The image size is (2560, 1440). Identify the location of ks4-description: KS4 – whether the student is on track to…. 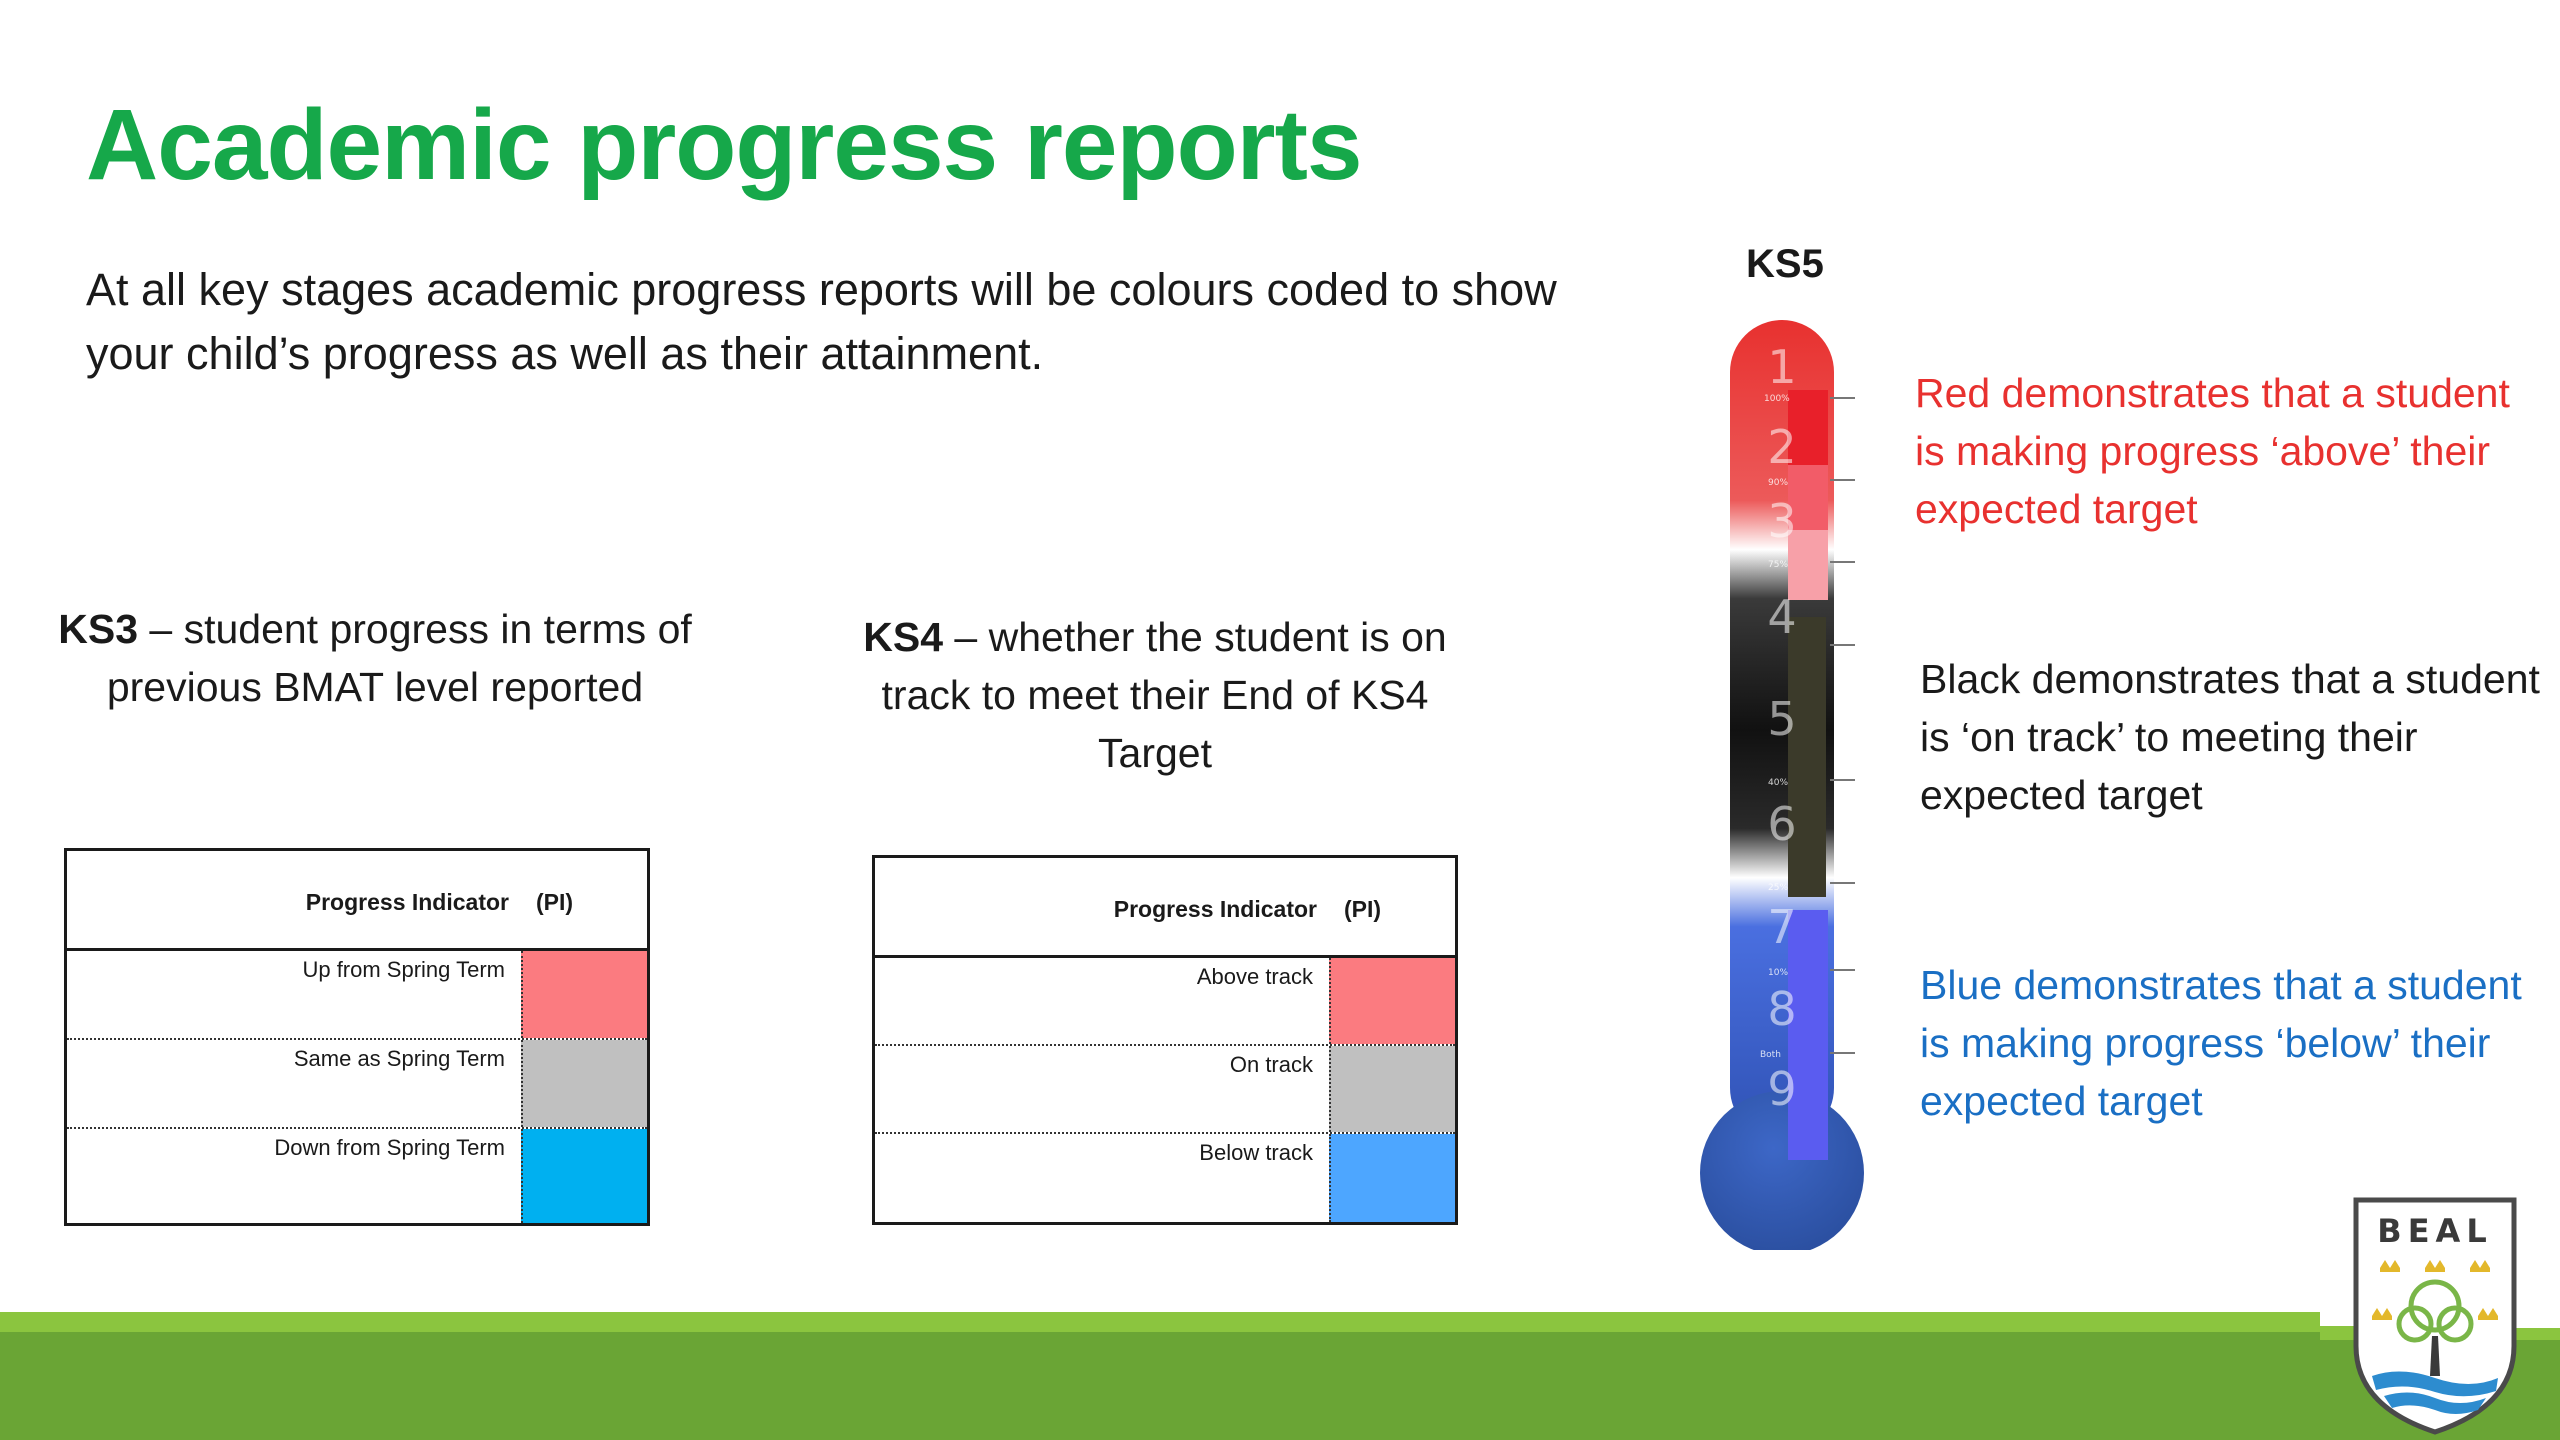
(1155, 695).